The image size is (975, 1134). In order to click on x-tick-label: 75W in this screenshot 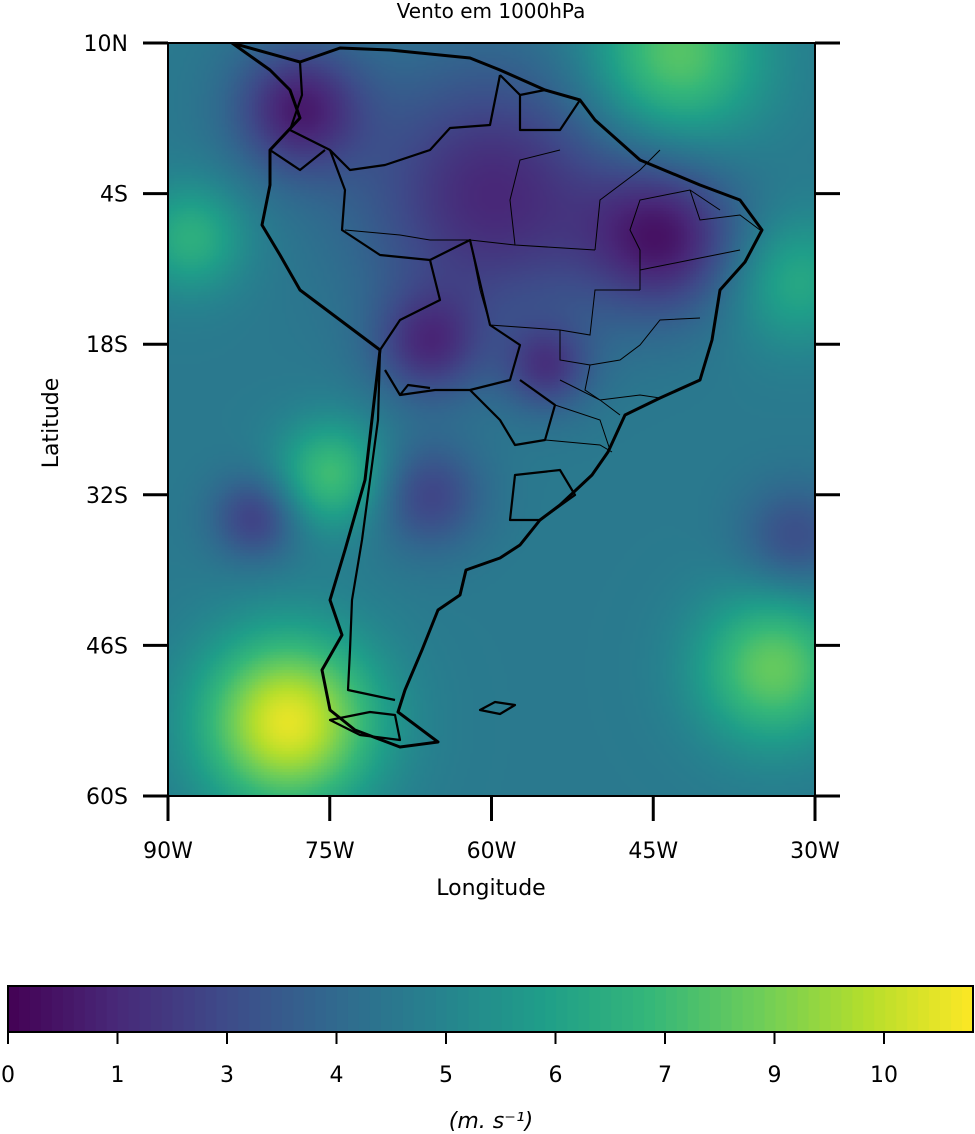, I will do `click(330, 851)`.